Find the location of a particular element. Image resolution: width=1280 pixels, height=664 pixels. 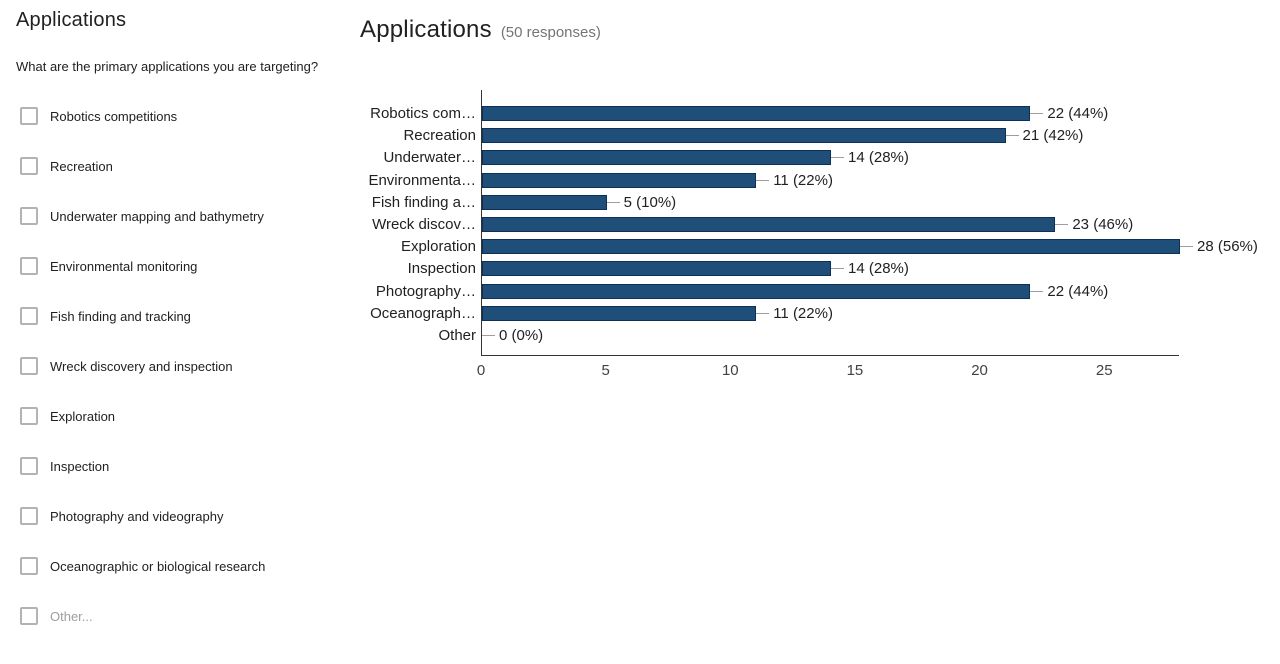

value-label: 0 (0%) is located at coordinates (521, 335).